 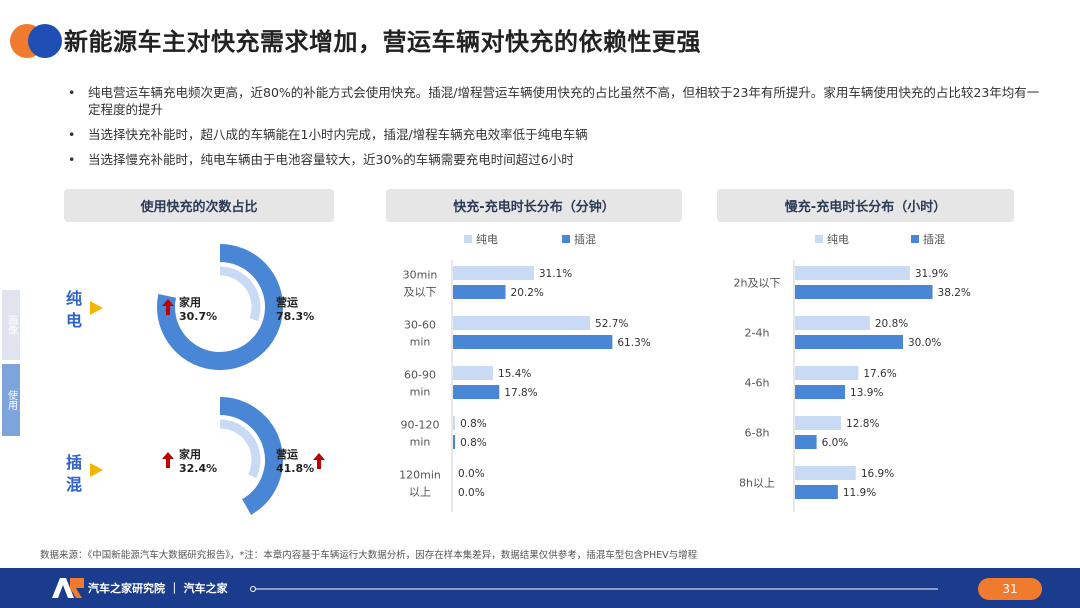 I want to click on side-tab-profile: 画像, so click(x=11, y=325).